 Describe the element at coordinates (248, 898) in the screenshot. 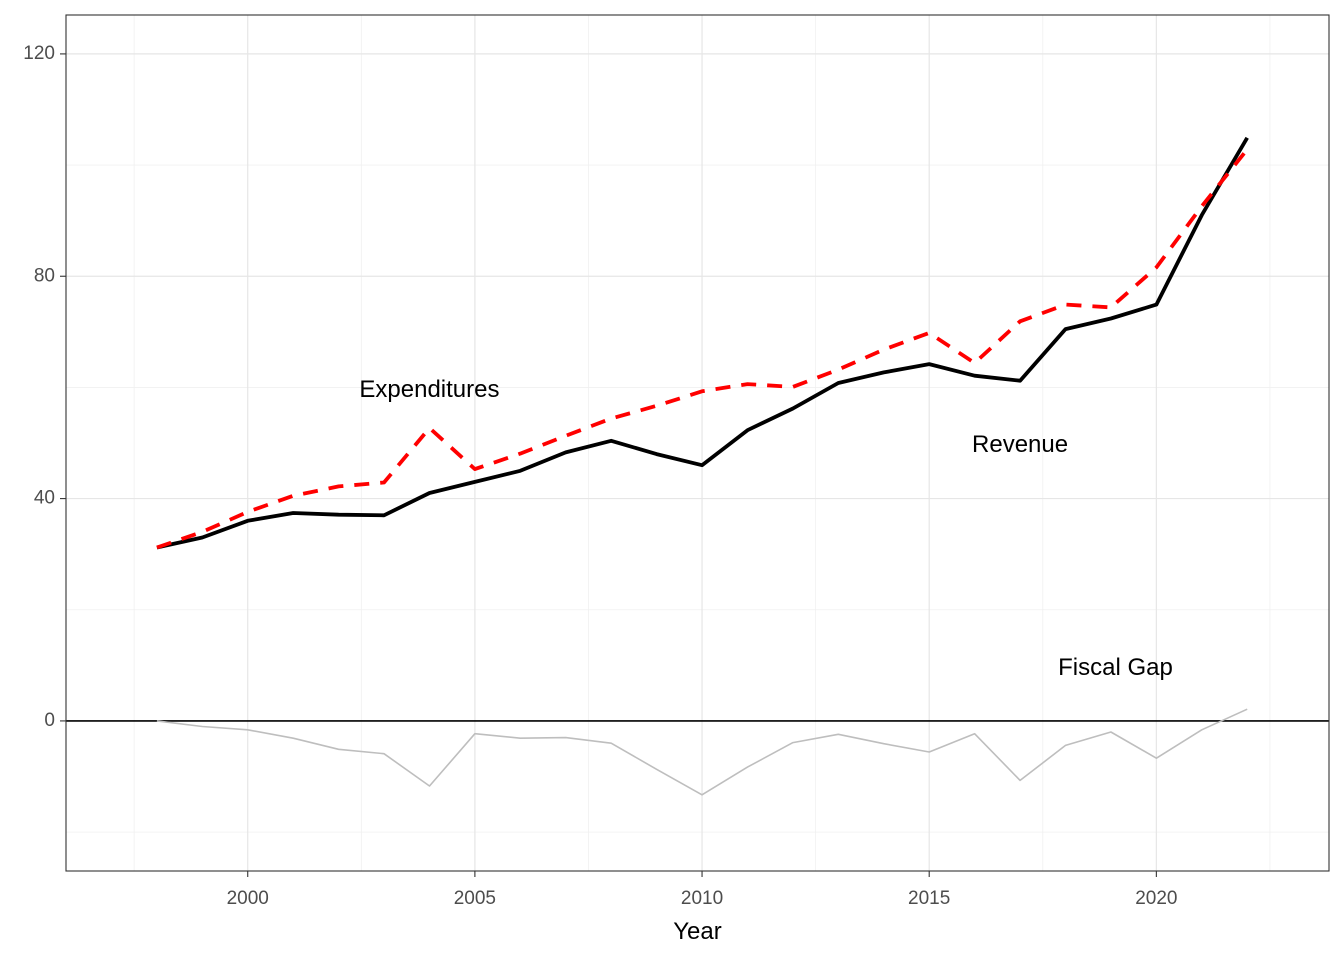

I see `x-tick-label: 2000` at that location.